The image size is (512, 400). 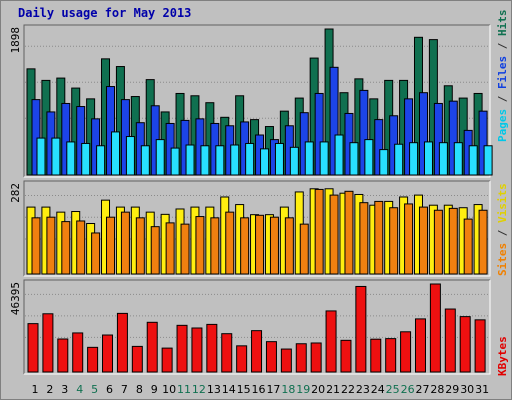 I want to click on x-tick-label-day-3: 3, so click(x=64, y=389).